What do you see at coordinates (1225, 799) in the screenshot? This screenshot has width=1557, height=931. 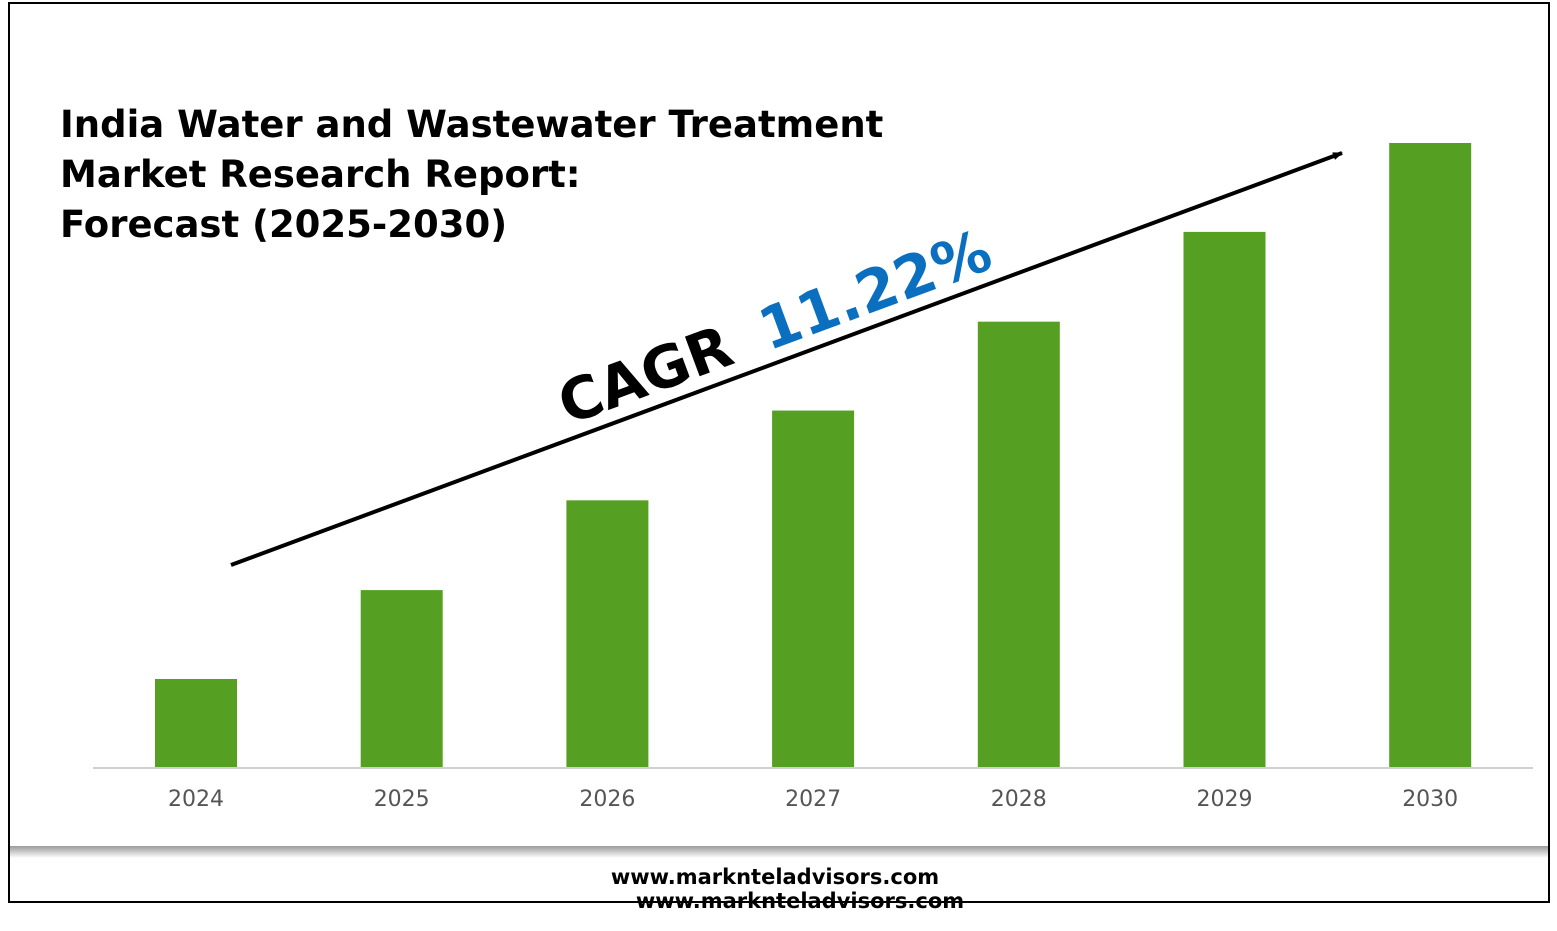 I see `x-tick-label-2029: 2029` at bounding box center [1225, 799].